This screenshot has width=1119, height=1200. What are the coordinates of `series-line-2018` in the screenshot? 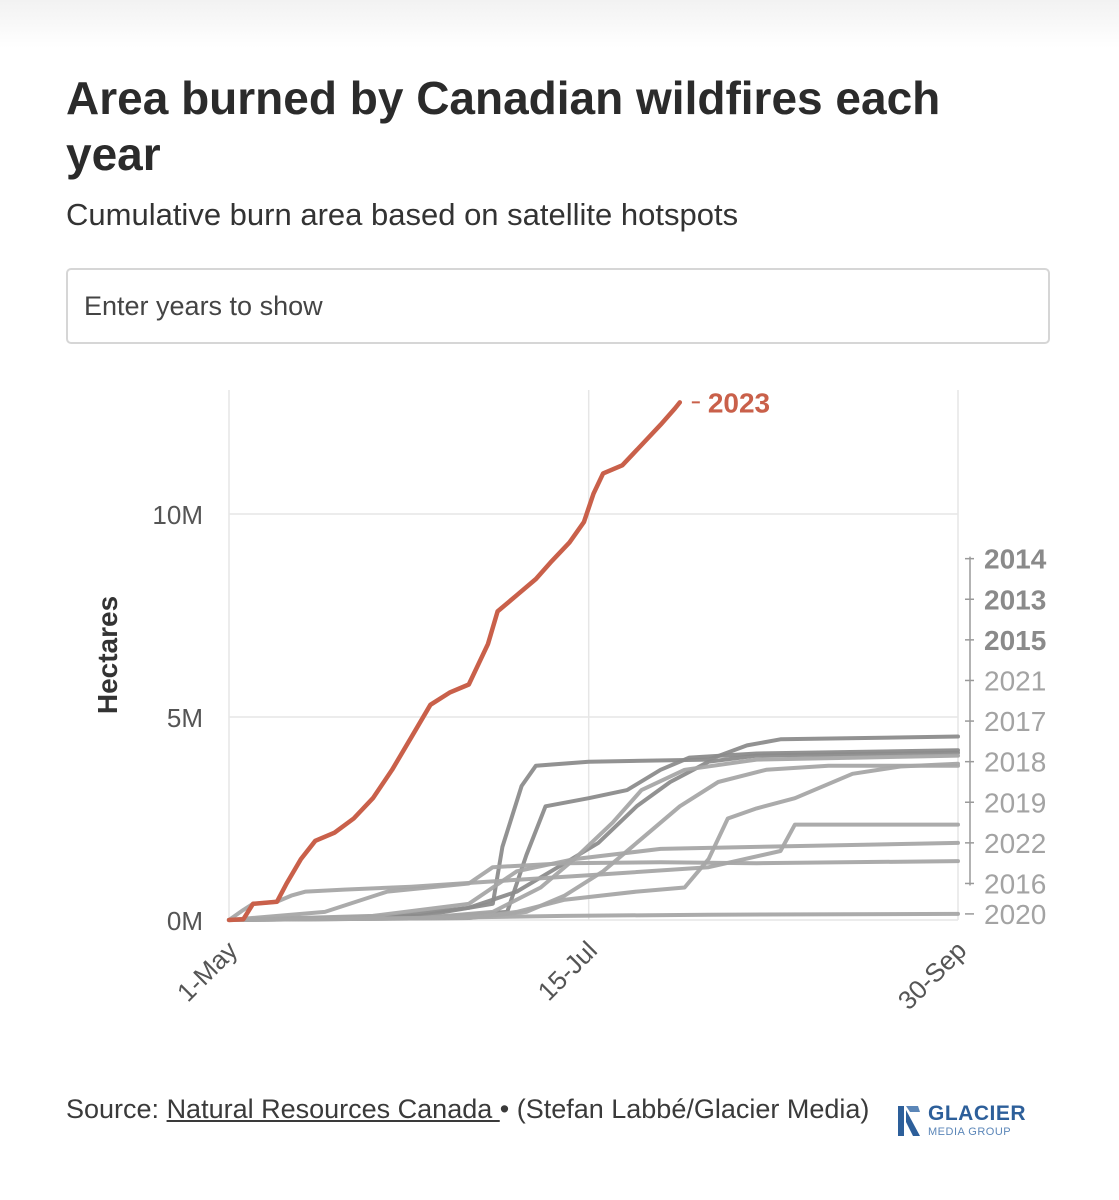 It's located at (593, 841).